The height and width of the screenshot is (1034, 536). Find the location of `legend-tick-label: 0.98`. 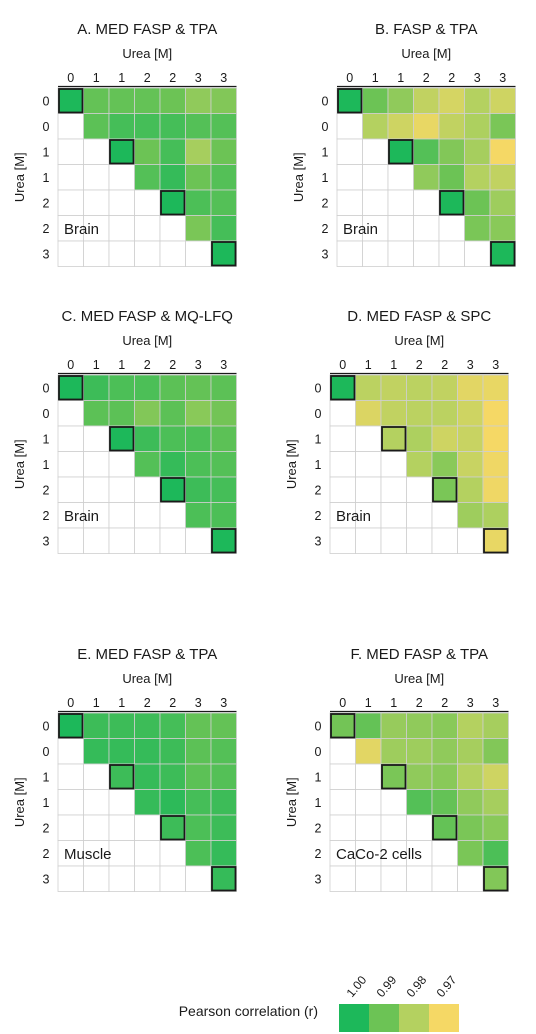

legend-tick-label: 0.98 is located at coordinates (417, 986).